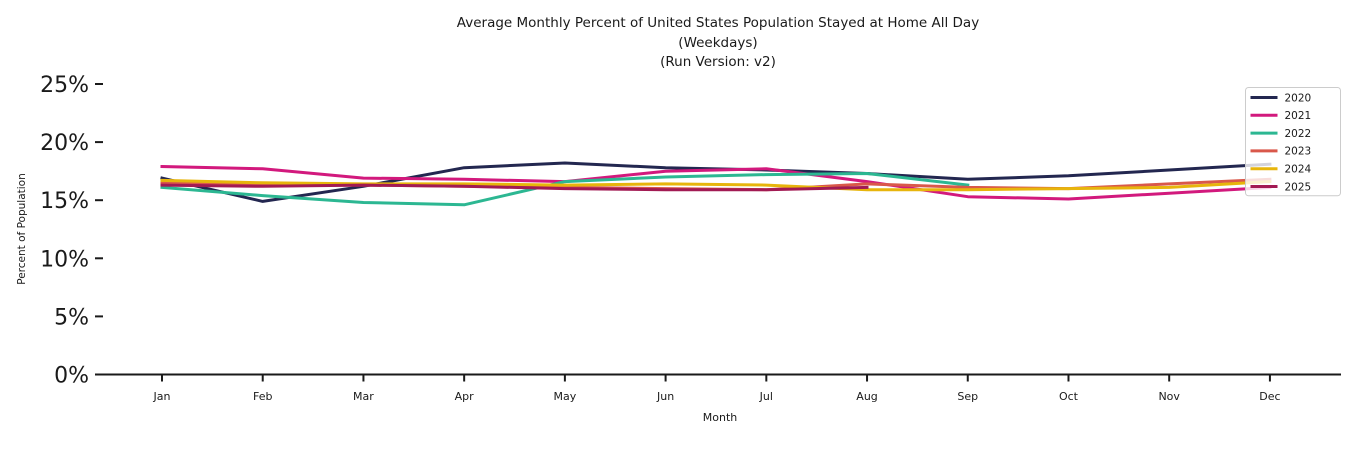  What do you see at coordinates (64, 259) in the screenshot?
I see `y-tick-label: 10%` at bounding box center [64, 259].